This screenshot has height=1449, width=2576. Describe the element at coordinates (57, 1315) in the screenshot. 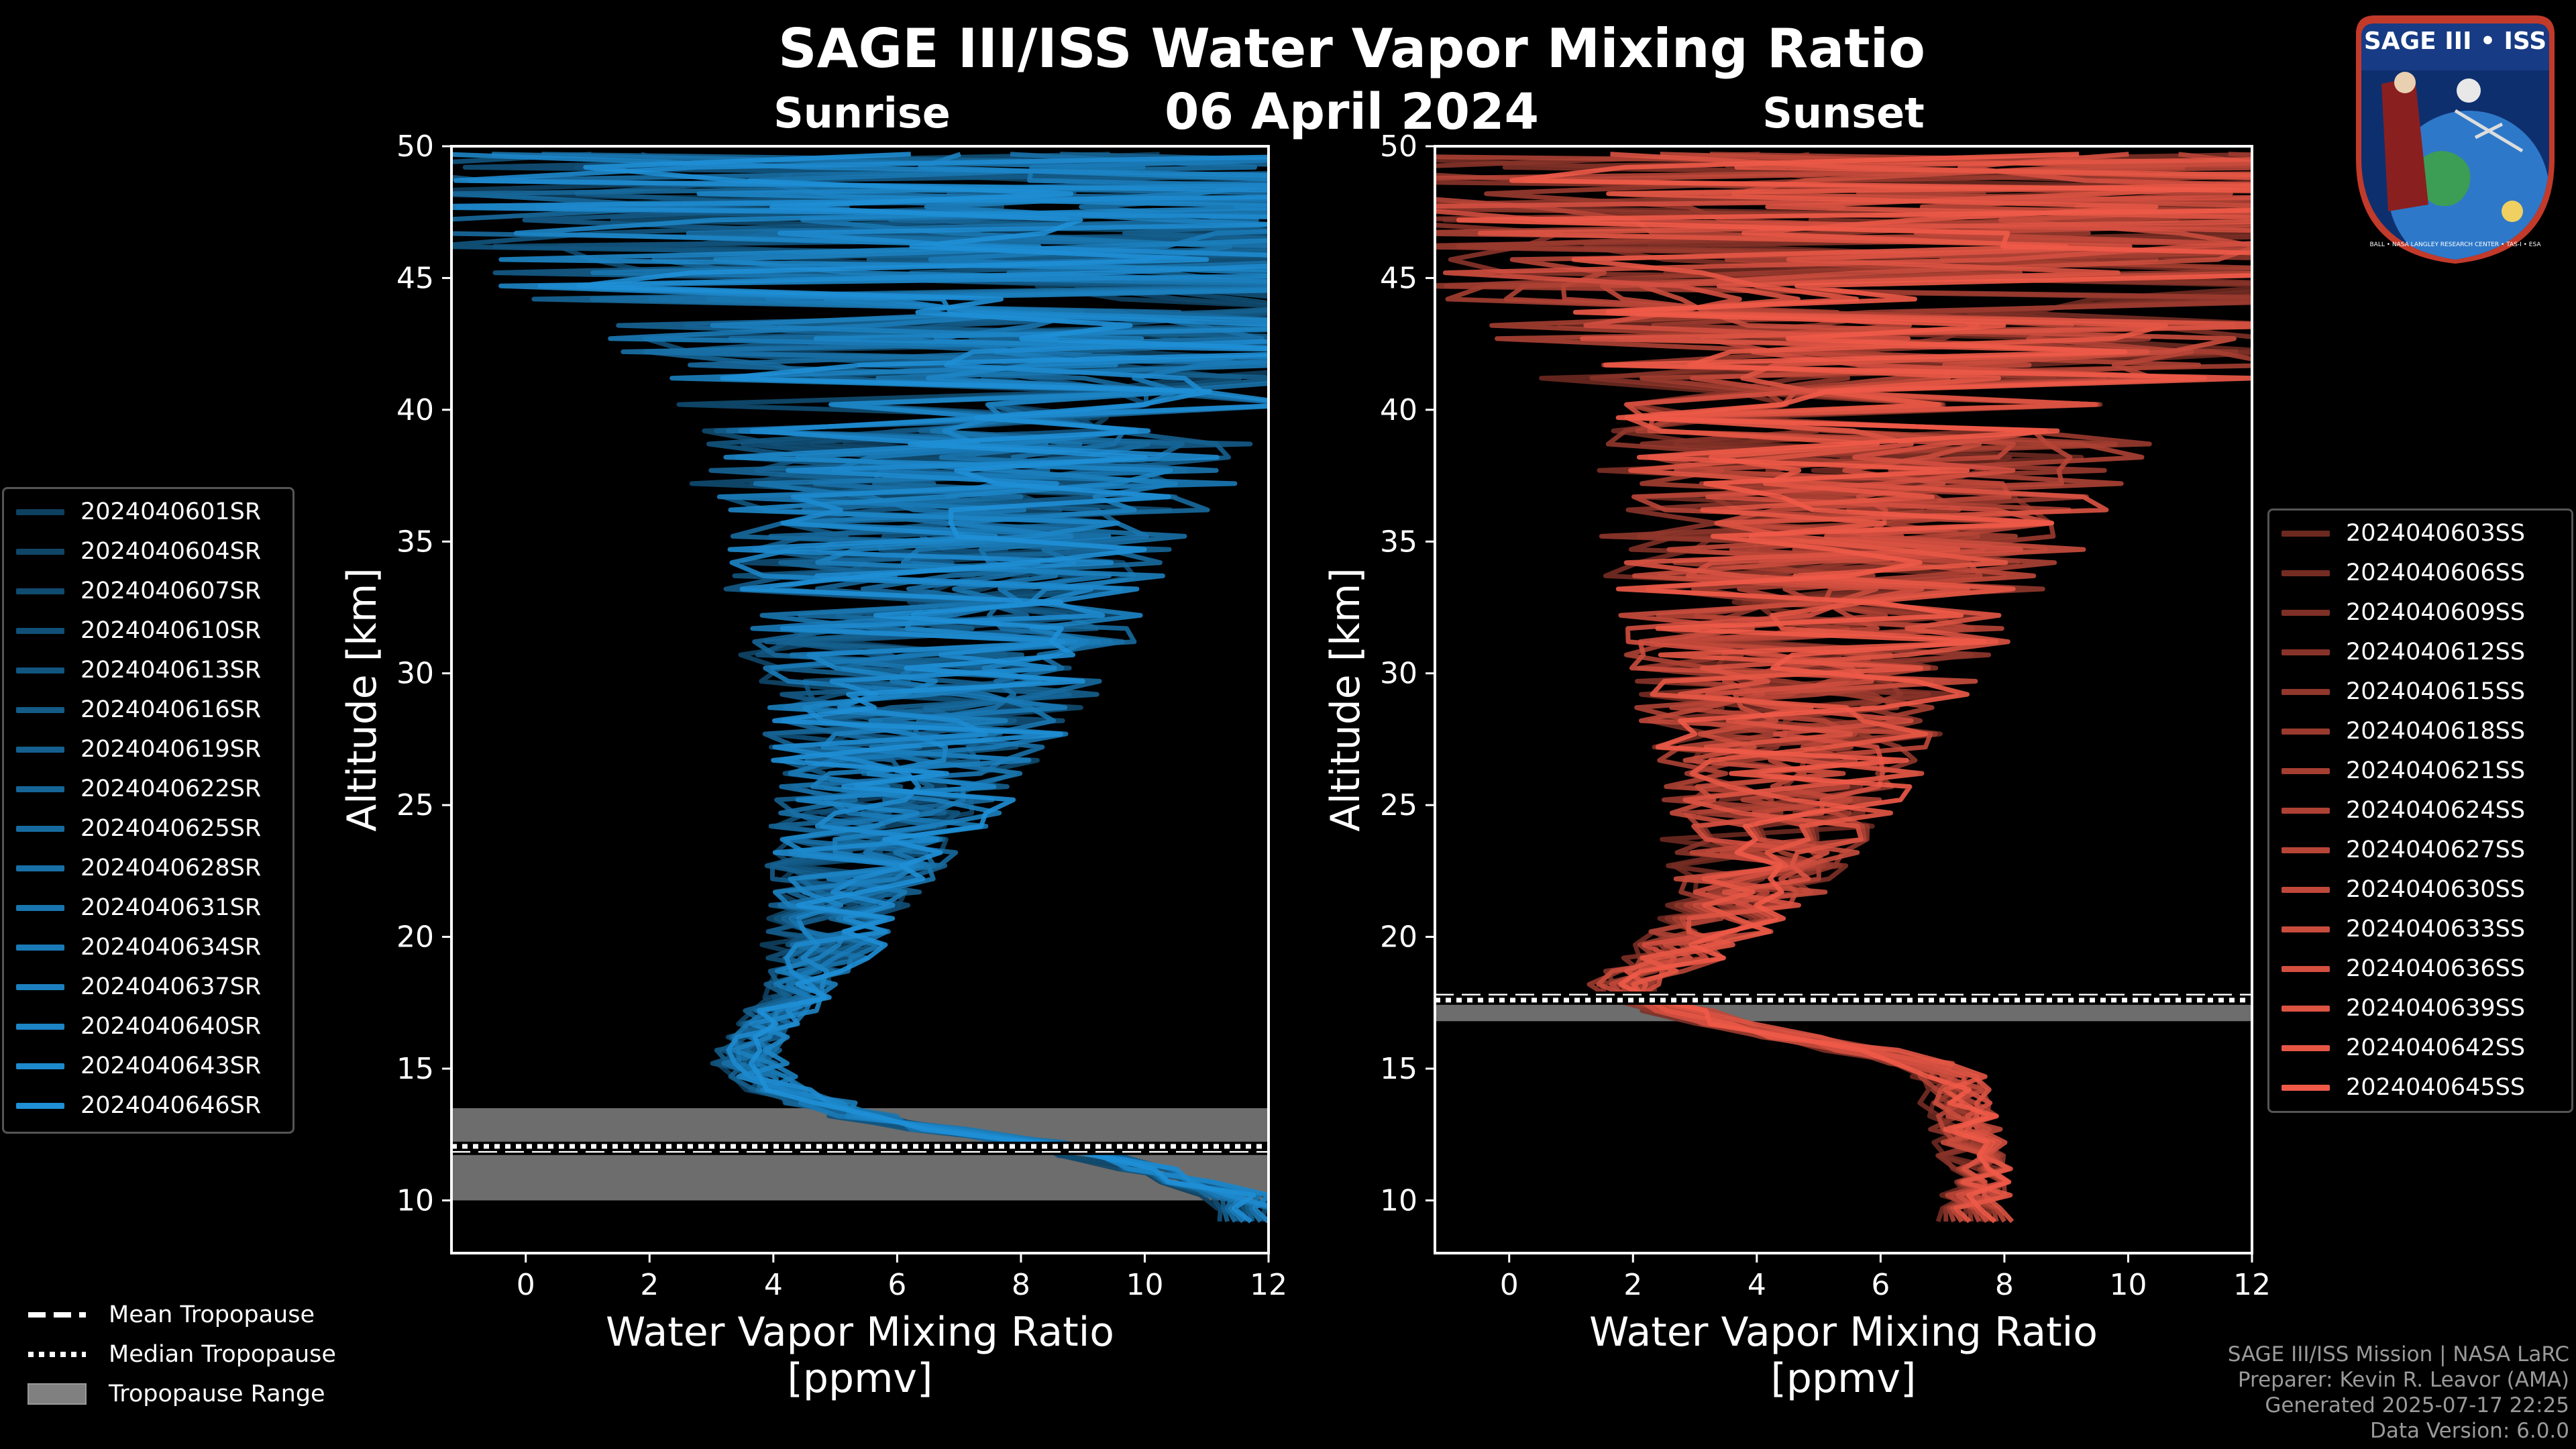

I see `dashed-line-icon` at that location.